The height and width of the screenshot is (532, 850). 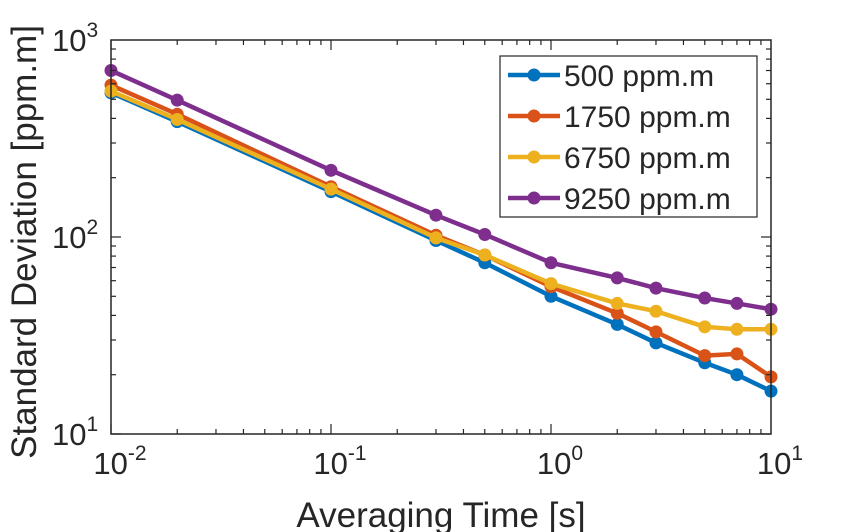 What do you see at coordinates (647, 199) in the screenshot?
I see `legend-label: 9250 ppm.m` at bounding box center [647, 199].